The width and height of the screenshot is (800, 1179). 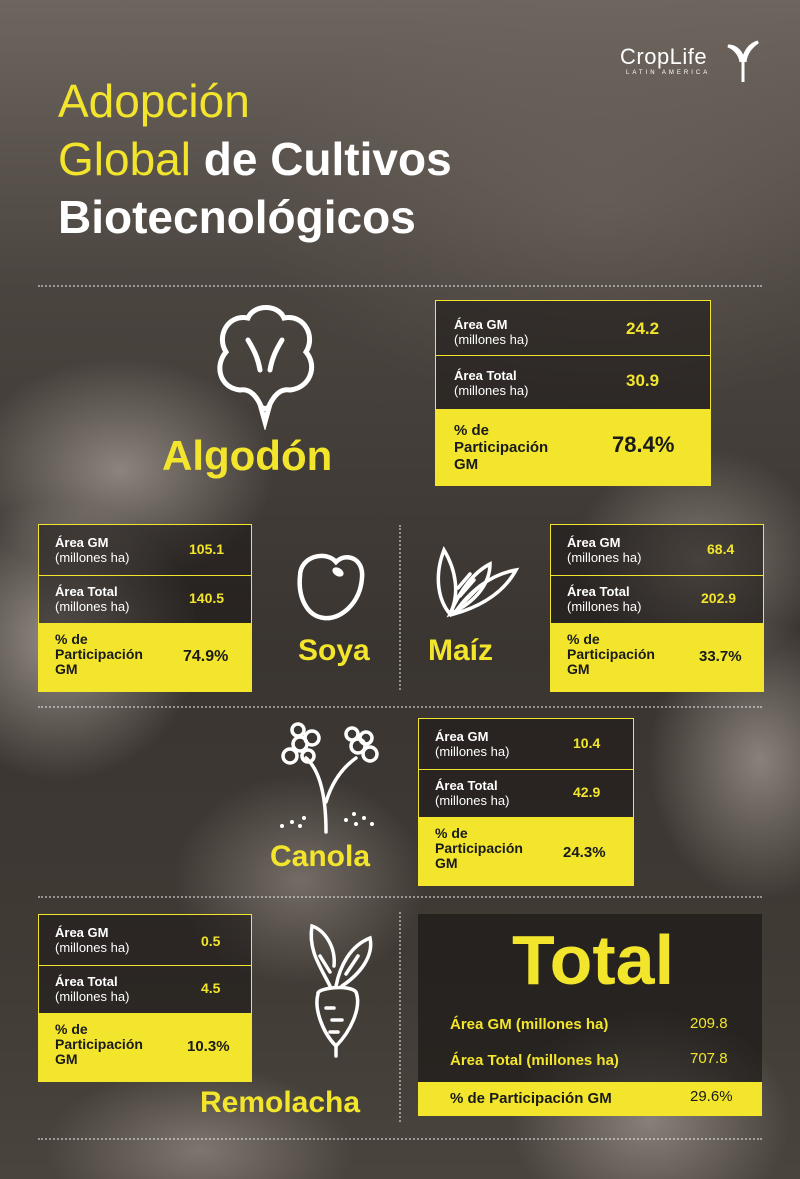 I want to click on logo-name: CropLife, so click(x=664, y=56).